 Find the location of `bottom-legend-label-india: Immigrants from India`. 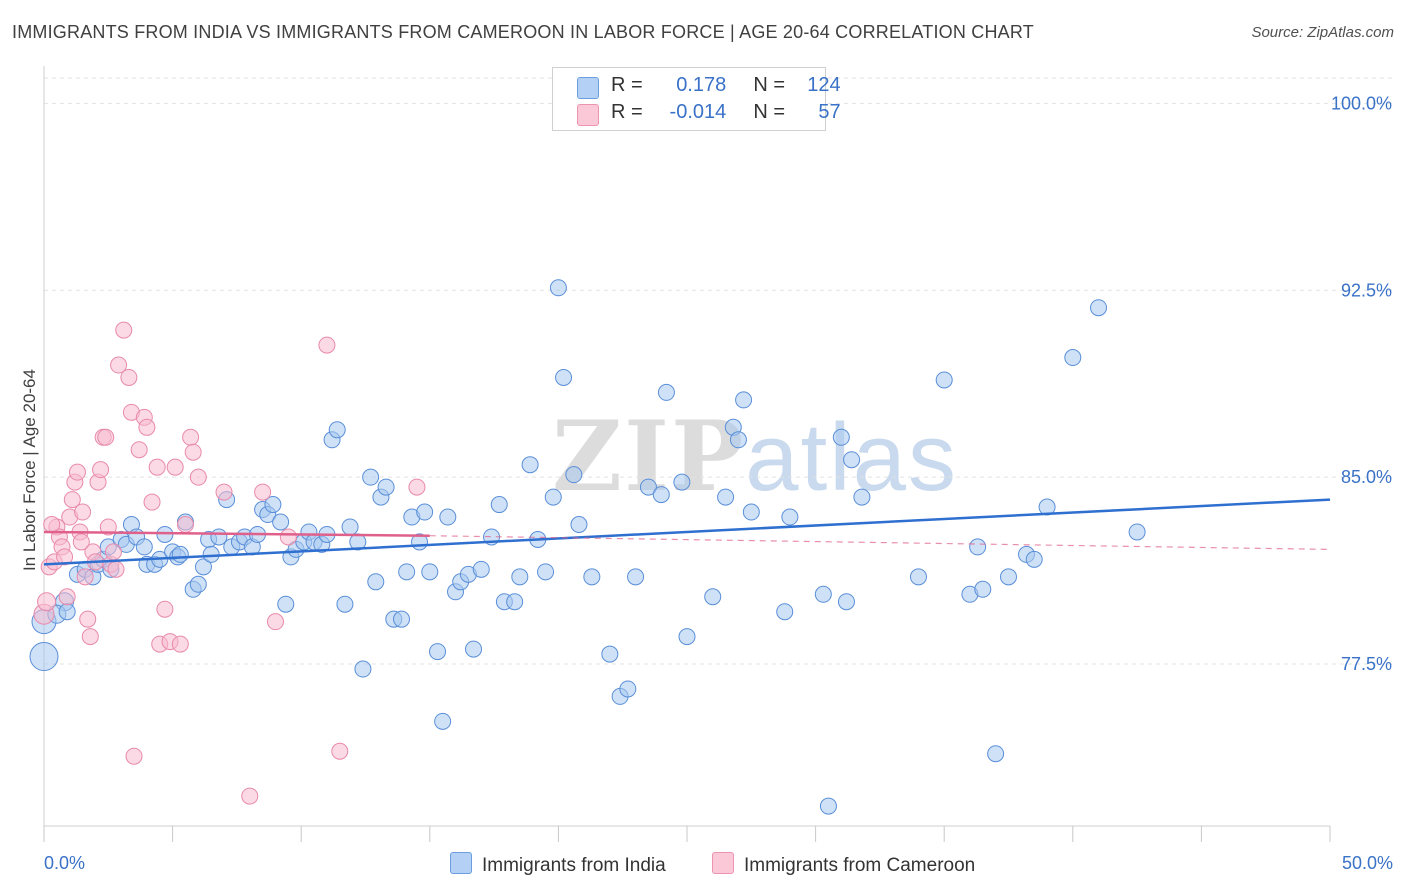

bottom-legend-label-india: Immigrants from India is located at coordinates (574, 865).